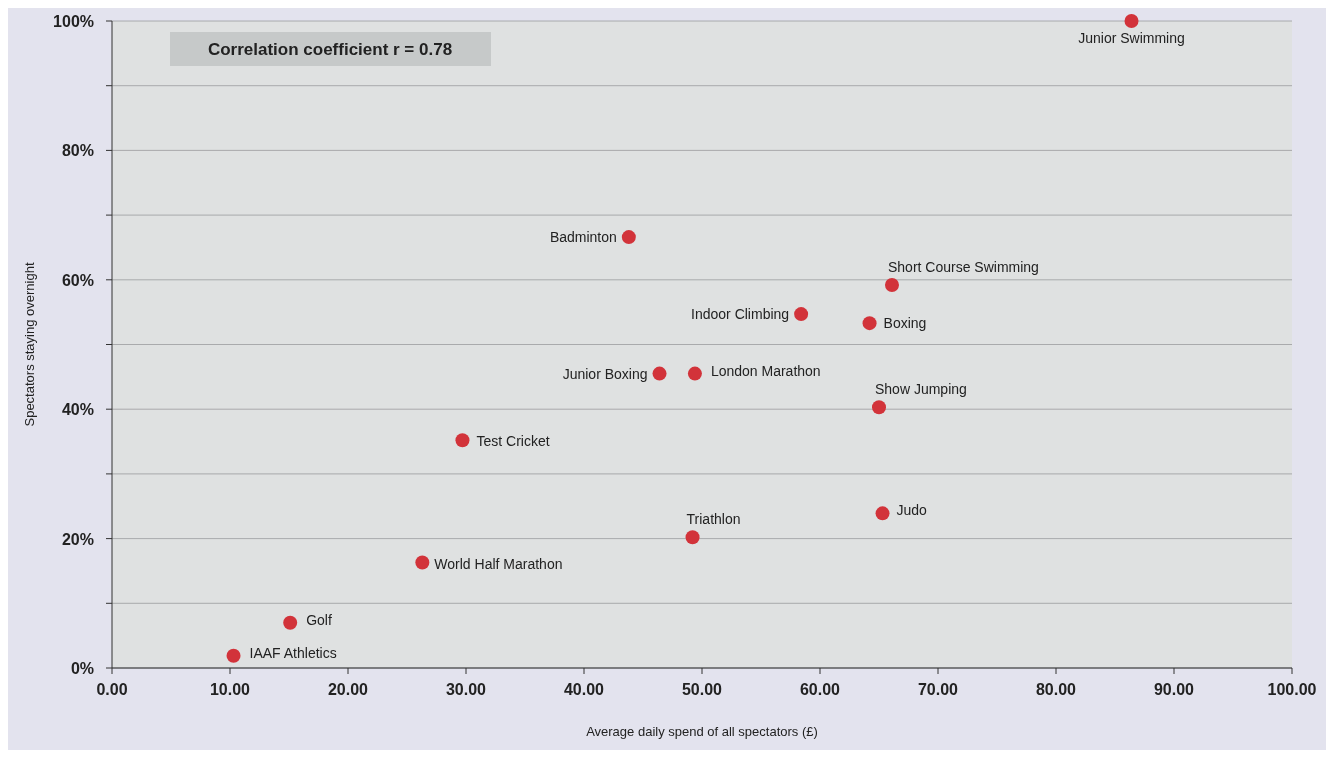 The width and height of the screenshot is (1334, 758). What do you see at coordinates (77, 410) in the screenshot?
I see `y-tick-label: 40%` at bounding box center [77, 410].